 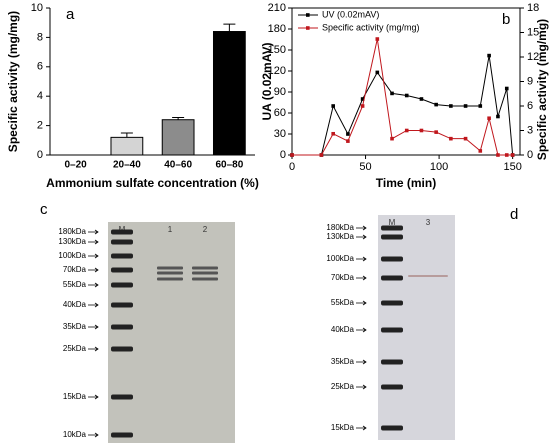 I want to click on legend-marker, so click(x=308, y=28).